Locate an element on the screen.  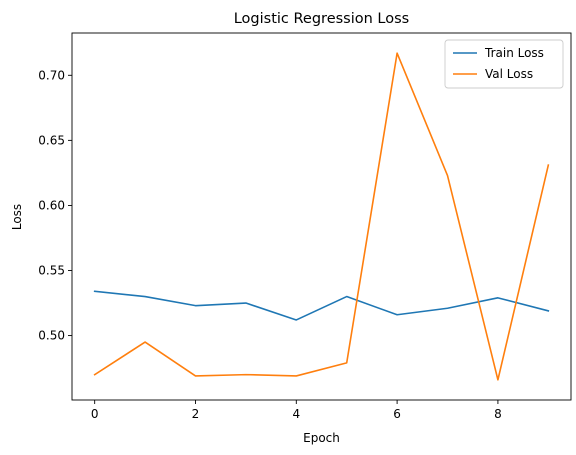
x-tick-label: 6 is located at coordinates (397, 414).